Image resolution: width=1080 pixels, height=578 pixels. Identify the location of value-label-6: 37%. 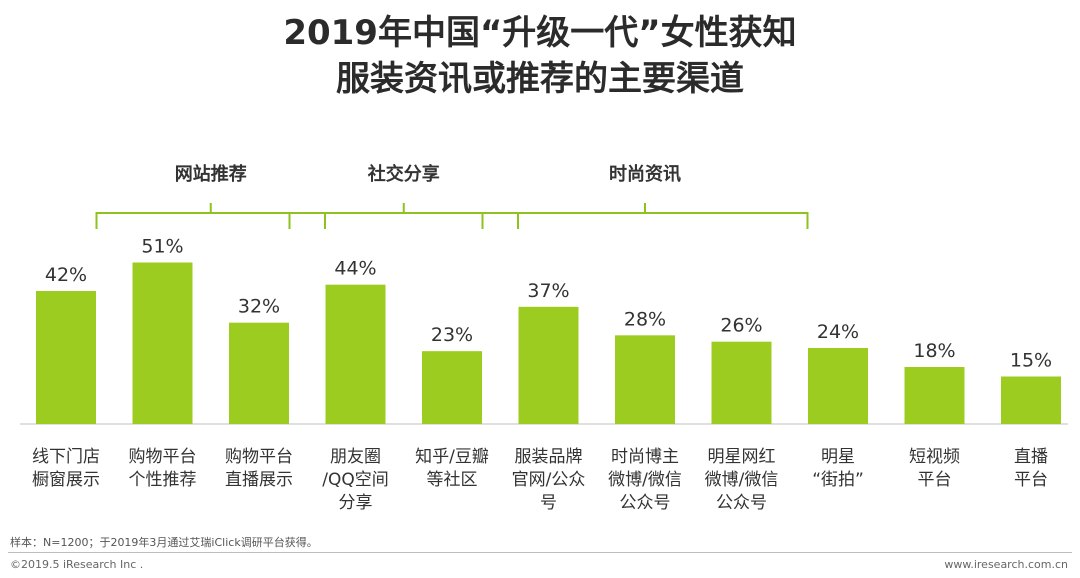
(548, 291).